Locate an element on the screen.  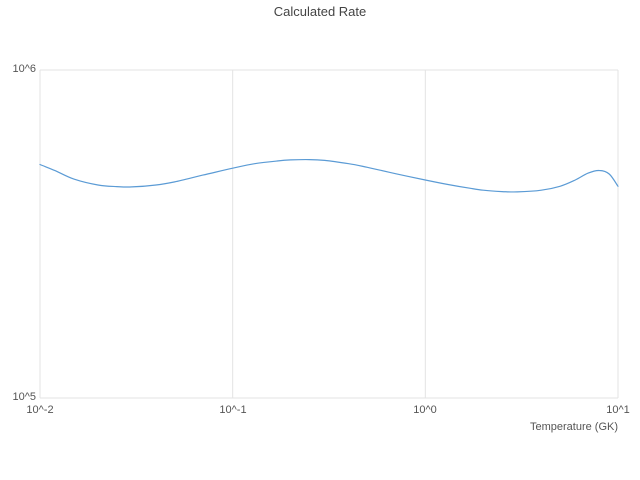
chart-title: Calculated Rate is located at coordinates (320, 11).